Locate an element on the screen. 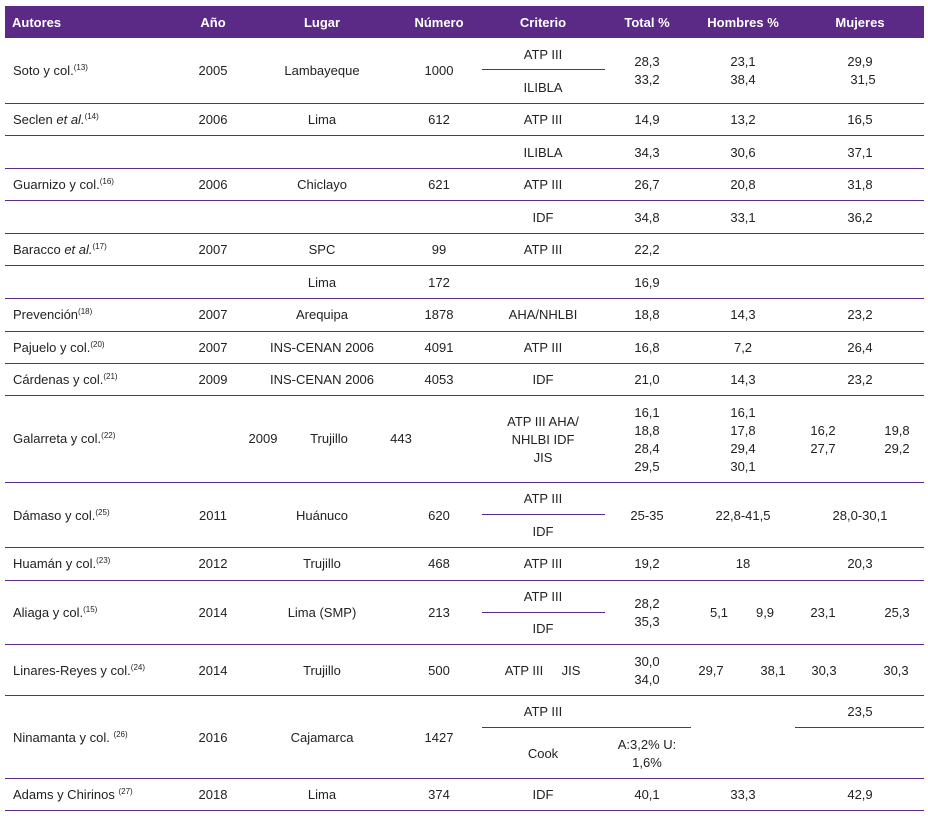  mujeres-cell: 19,8 is located at coordinates (897, 430).